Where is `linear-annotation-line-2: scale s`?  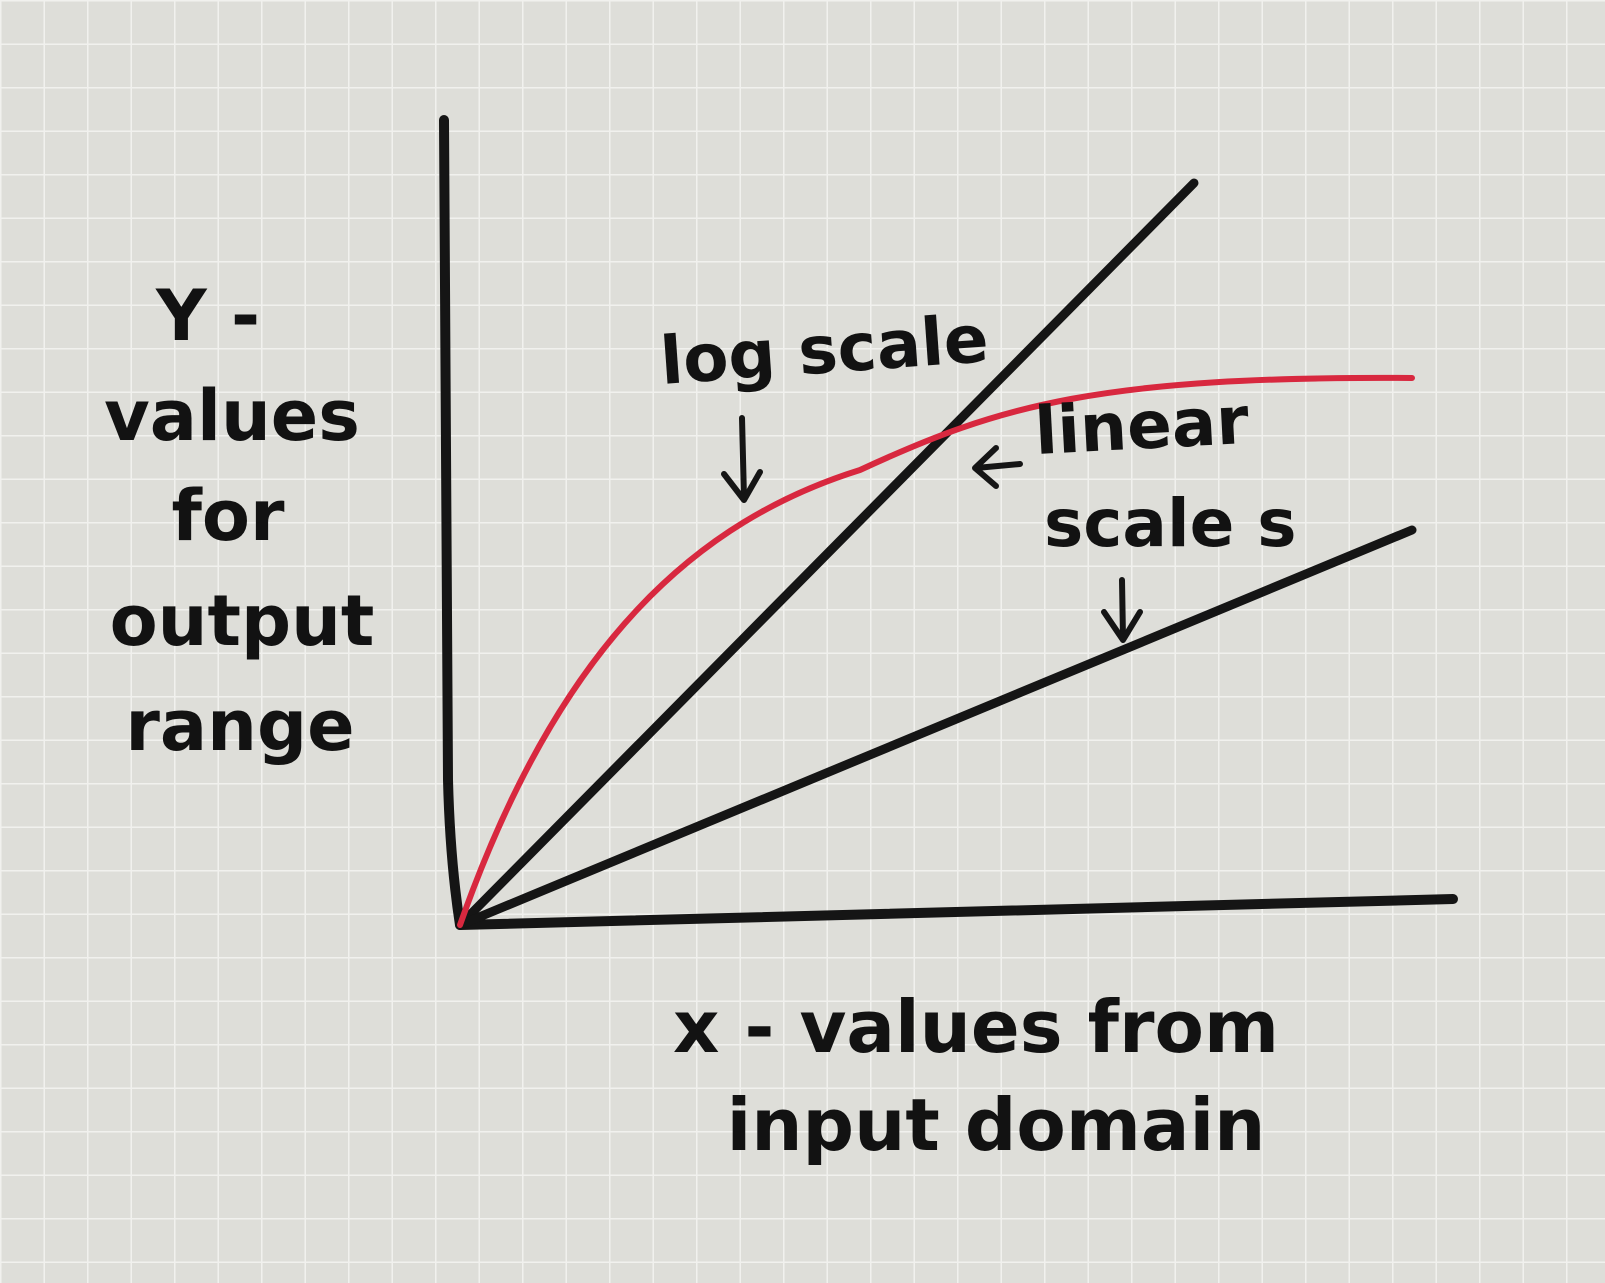 linear-annotation-line-2: scale s is located at coordinates (1170, 523).